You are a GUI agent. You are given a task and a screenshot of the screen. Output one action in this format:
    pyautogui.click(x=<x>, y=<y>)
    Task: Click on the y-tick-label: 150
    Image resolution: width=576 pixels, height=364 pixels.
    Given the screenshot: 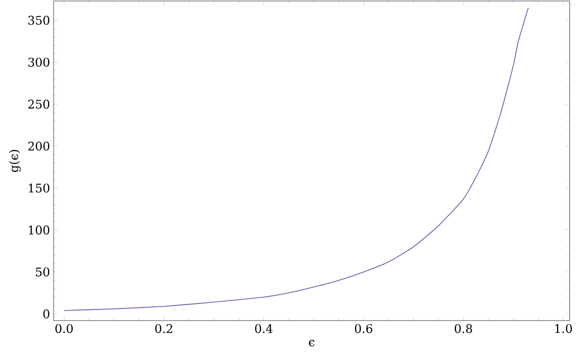 What is the action you would take?
    pyautogui.click(x=39, y=187)
    